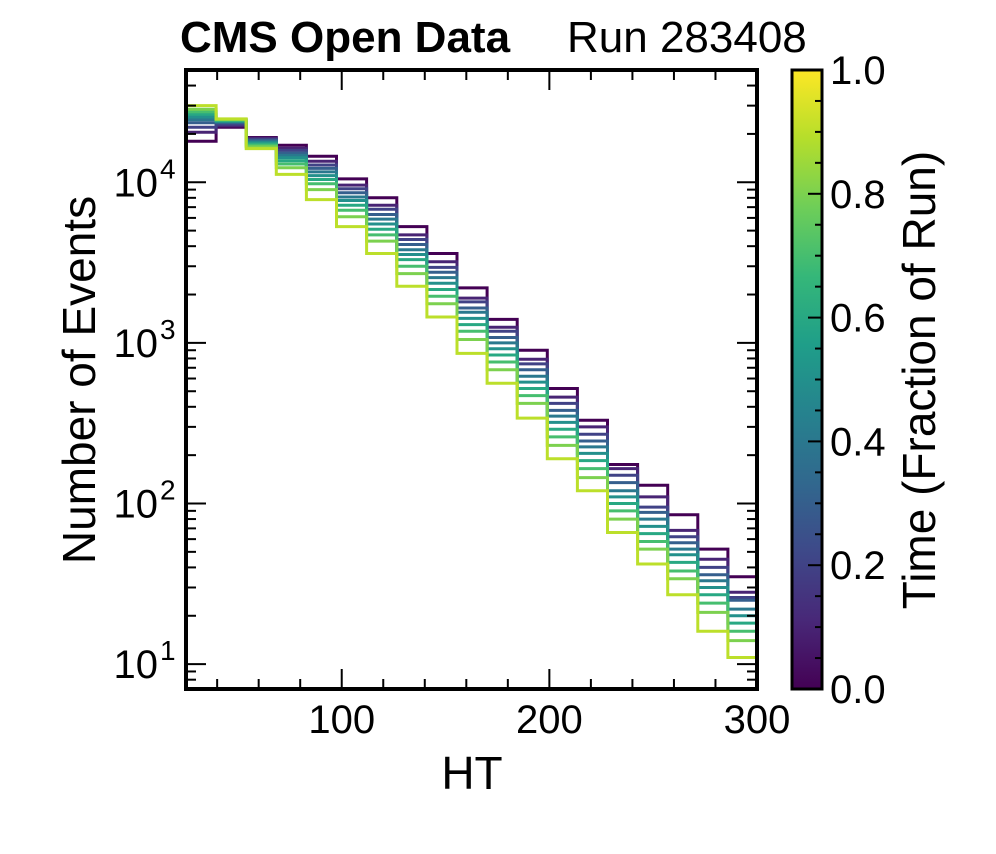 Image resolution: width=996 pixels, height=854 pixels. Describe the element at coordinates (858, 380) in the screenshot. I see `colorbar-tick-labels: 0.0 0.2 0.4 0.6 0.8 1.0` at that location.